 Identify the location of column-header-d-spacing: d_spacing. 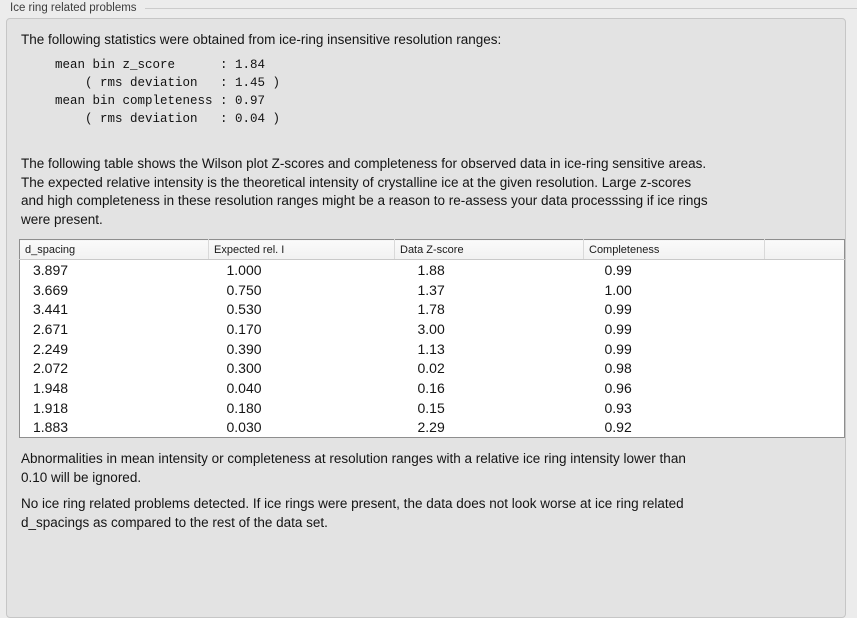
(114, 249).